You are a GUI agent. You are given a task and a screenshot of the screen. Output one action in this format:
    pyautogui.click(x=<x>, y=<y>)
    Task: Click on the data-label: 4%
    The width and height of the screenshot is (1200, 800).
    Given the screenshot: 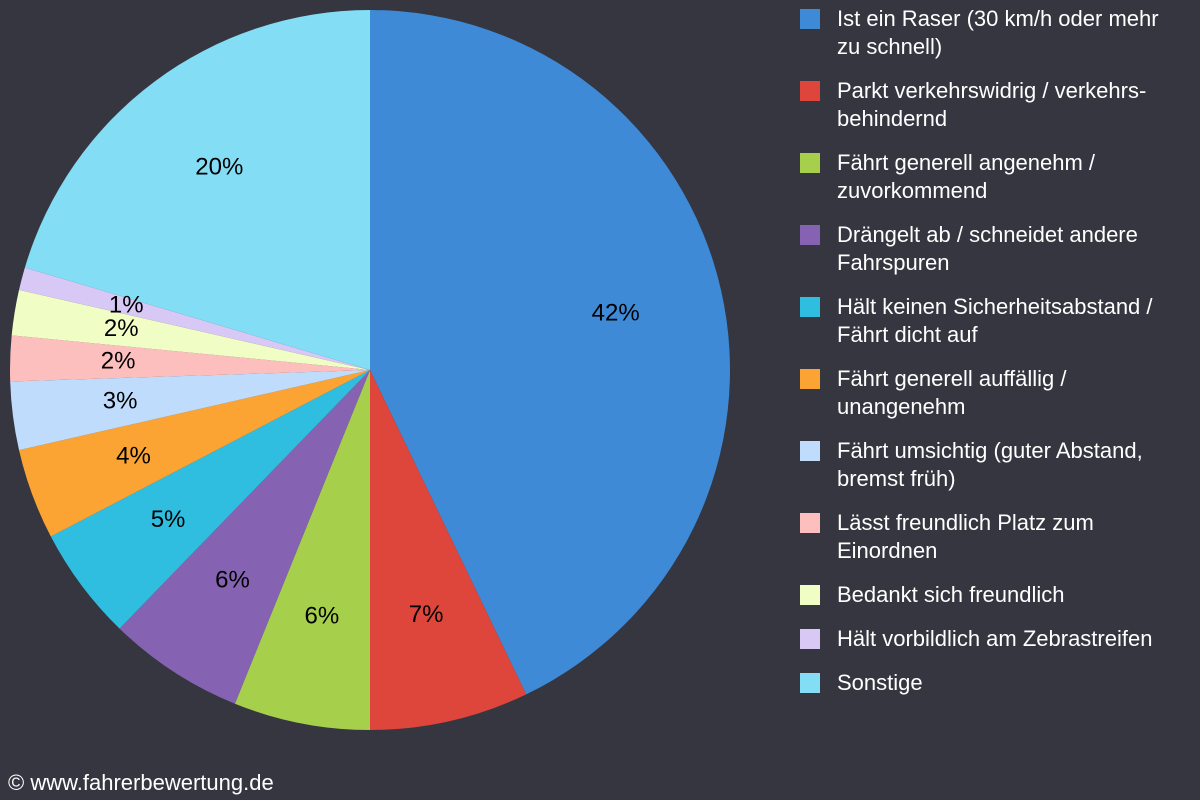 What is the action you would take?
    pyautogui.click(x=133, y=455)
    